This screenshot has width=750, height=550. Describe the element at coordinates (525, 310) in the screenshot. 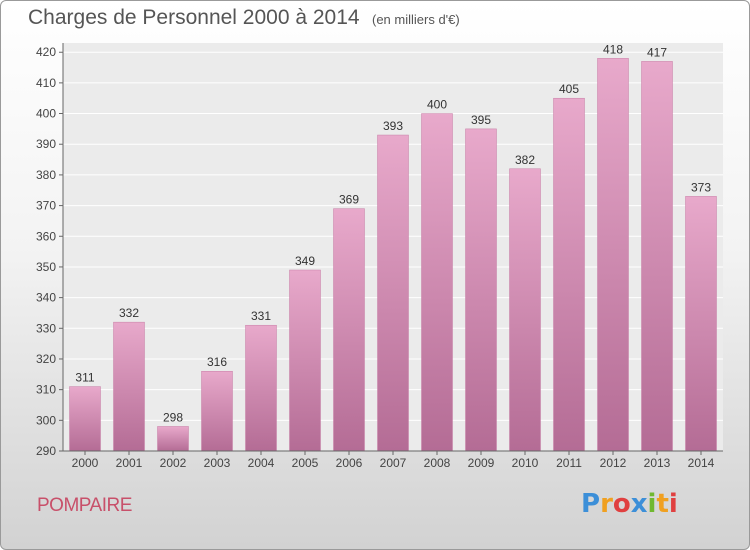

I see `bar-2010` at that location.